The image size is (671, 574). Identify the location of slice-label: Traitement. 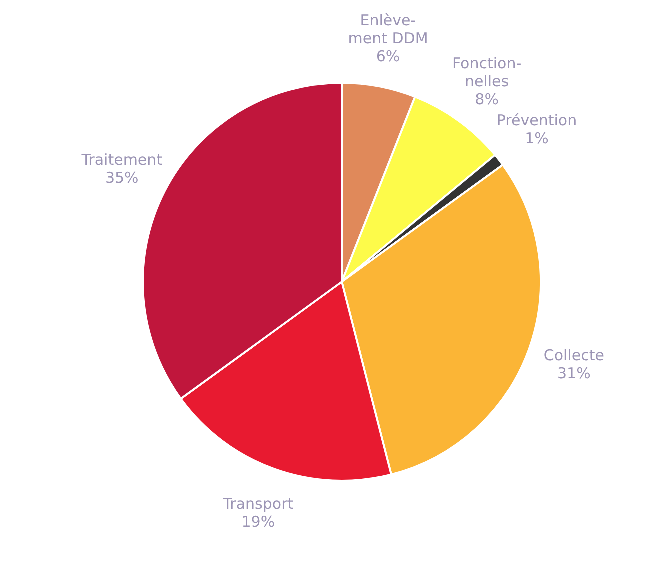
(121, 159).